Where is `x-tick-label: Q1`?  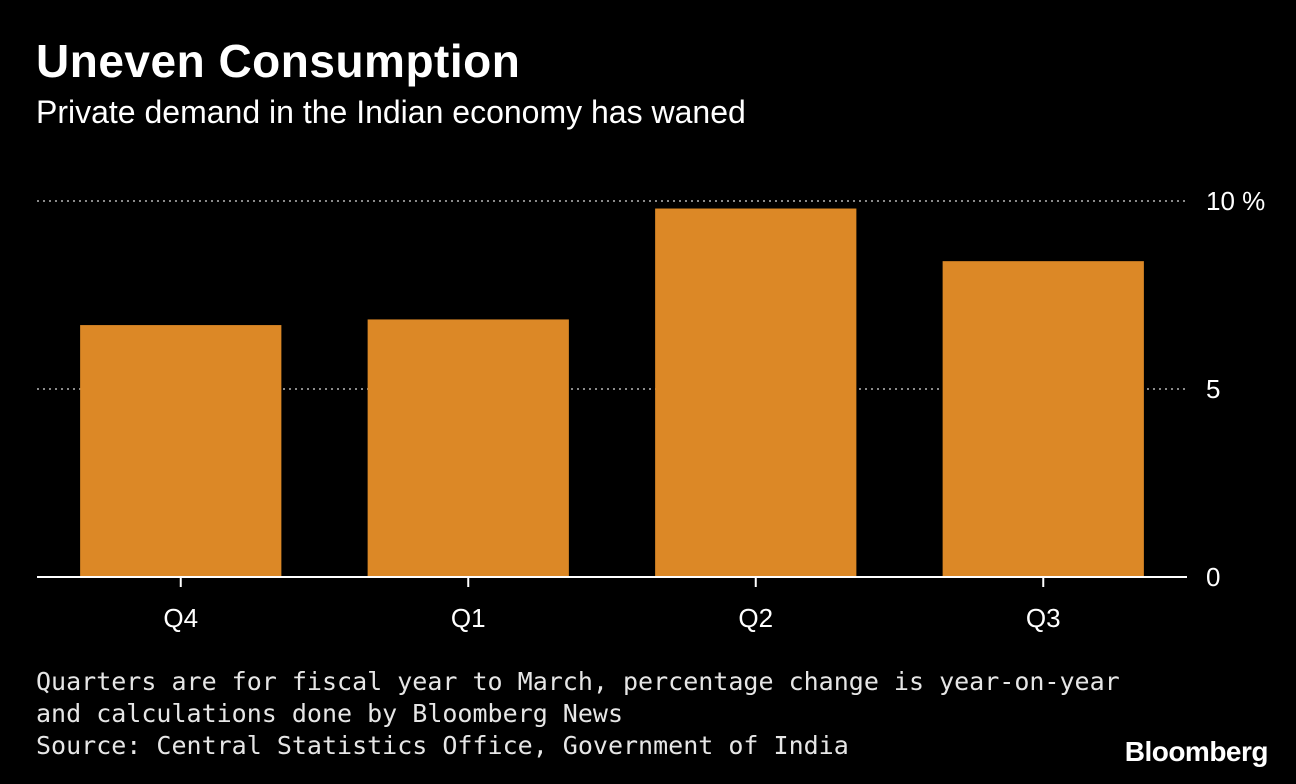
x-tick-label: Q1 is located at coordinates (468, 618).